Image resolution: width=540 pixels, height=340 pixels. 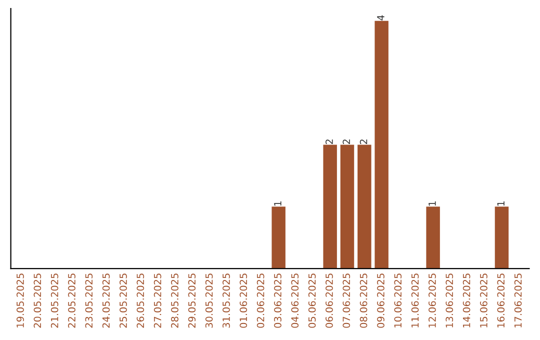 I want to click on x-tick-label: 04.06.2025, so click(x=295, y=301).